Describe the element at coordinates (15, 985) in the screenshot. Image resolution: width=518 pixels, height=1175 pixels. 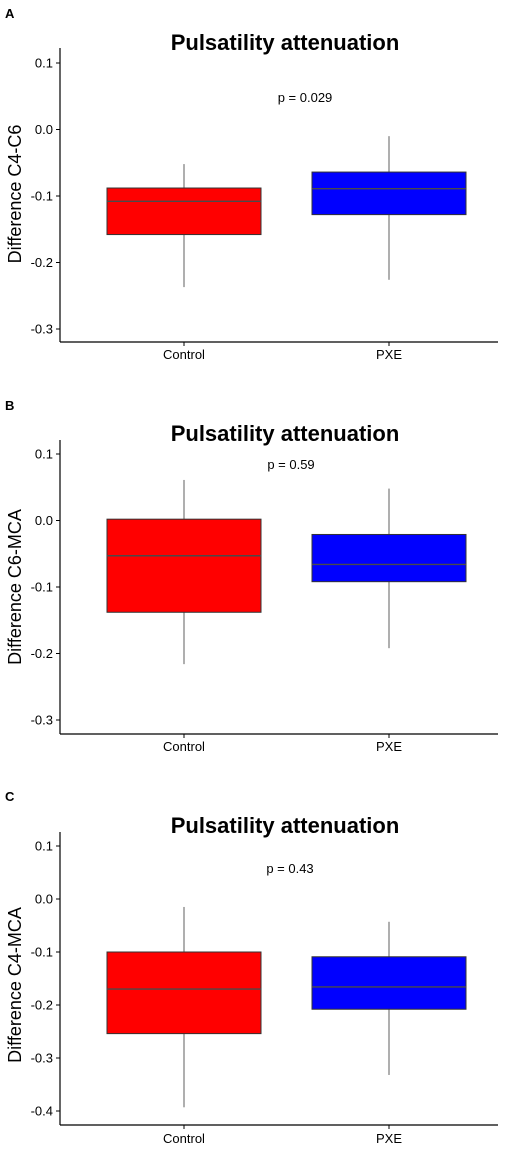
I see `y-axis-label: Difference C4-MCA` at that location.